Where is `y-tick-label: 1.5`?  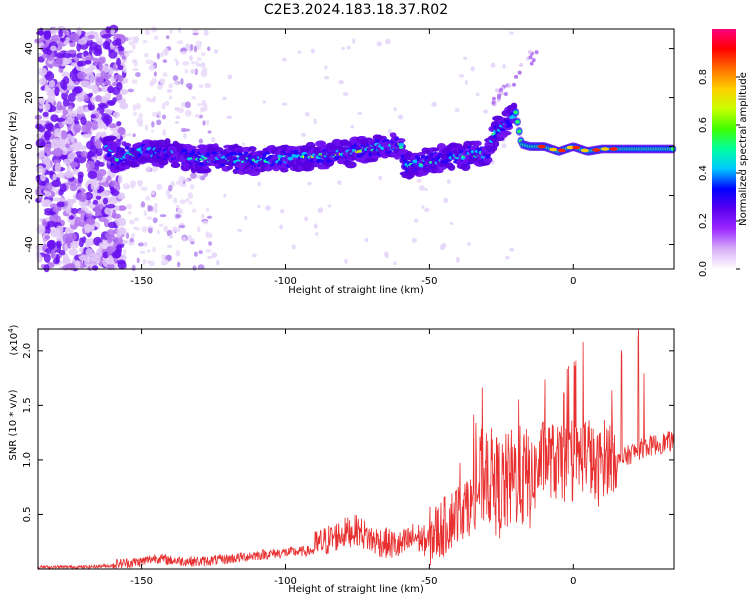 y-tick-label: 1.5 is located at coordinates (27, 405).